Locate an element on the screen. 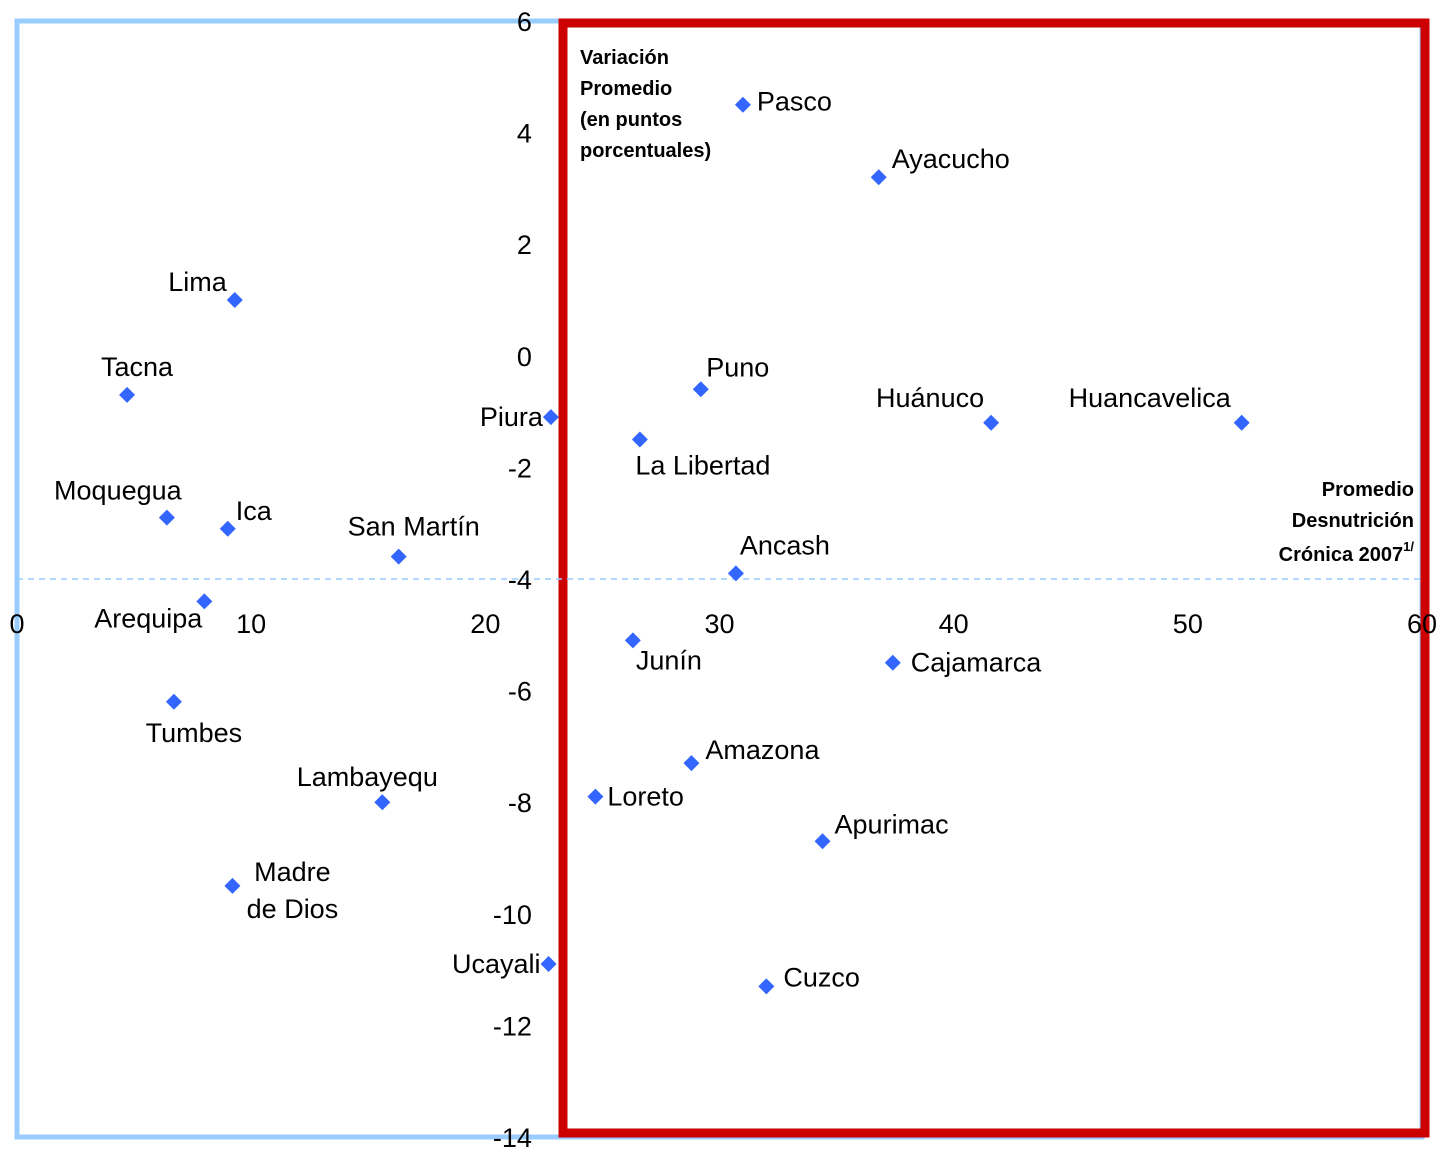 Image resolution: width=1445 pixels, height=1149 pixels. data-point-label: Tumbes is located at coordinates (194, 733).